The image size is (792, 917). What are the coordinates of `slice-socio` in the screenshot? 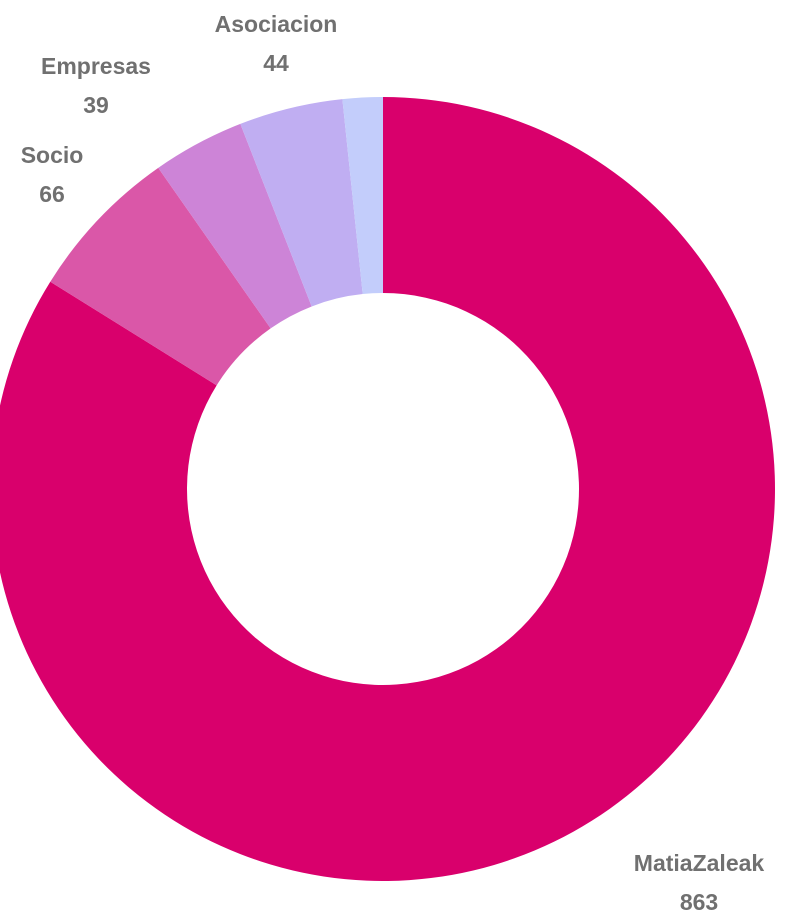 It's located at (160, 276).